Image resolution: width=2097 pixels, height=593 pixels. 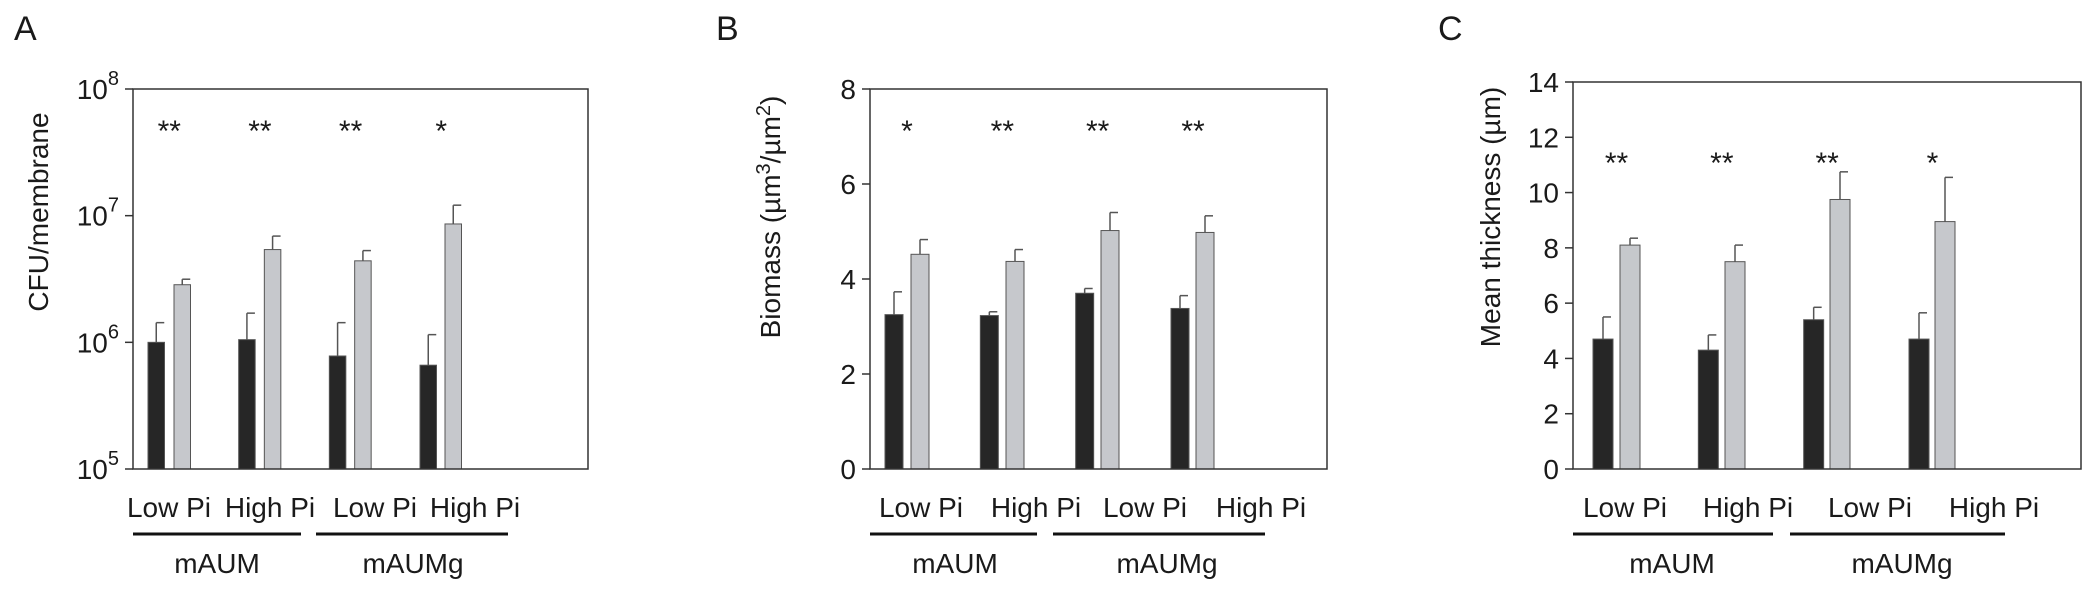 What do you see at coordinates (1098, 279) in the screenshot?
I see `plot-frame-panel-b` at bounding box center [1098, 279].